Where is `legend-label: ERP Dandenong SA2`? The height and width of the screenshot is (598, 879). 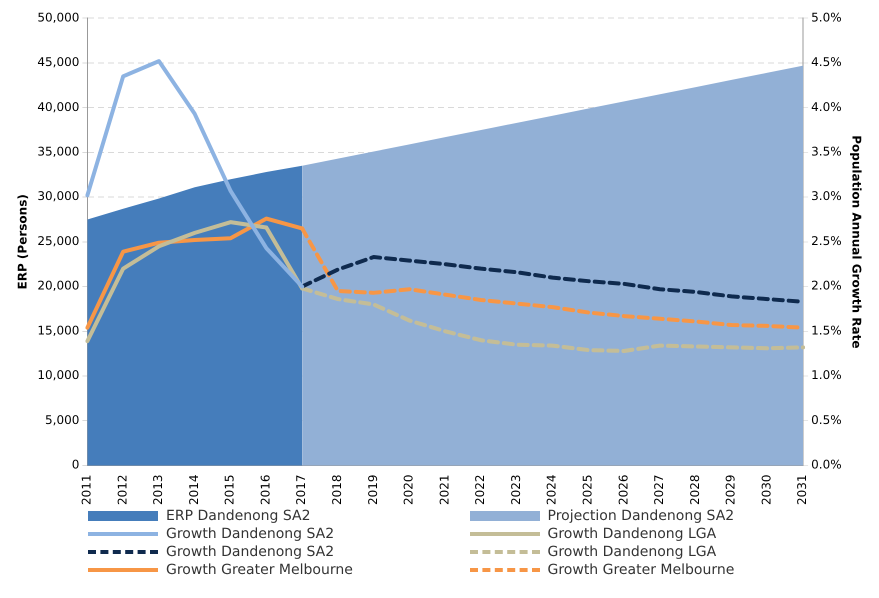
legend-label: ERP Dandenong SA2 is located at coordinates (238, 516).